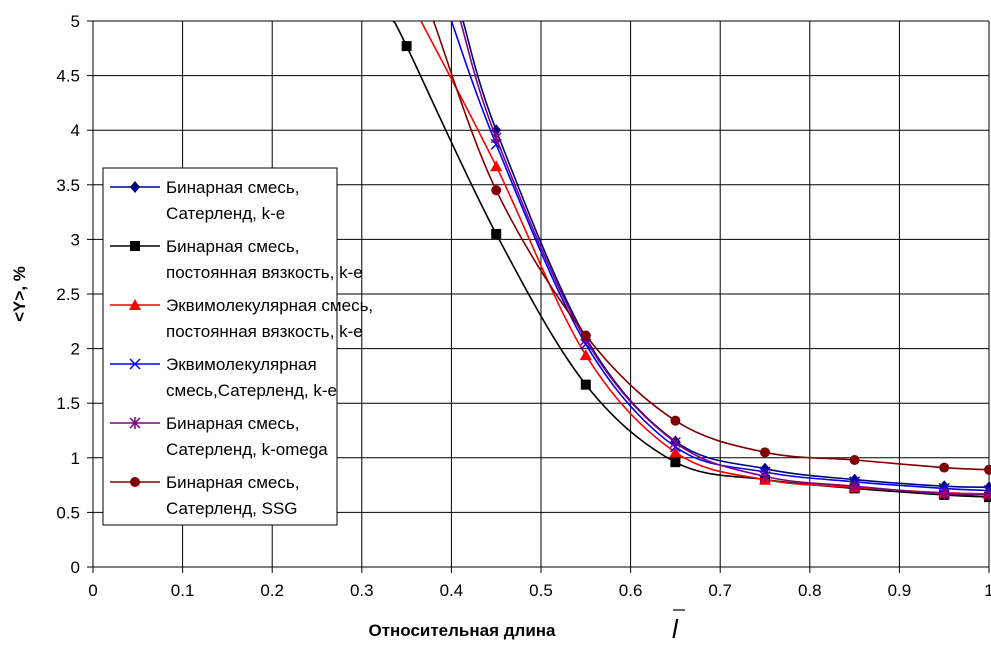 This screenshot has width=991, height=648. Describe the element at coordinates (75, 239) in the screenshot. I see `y-tick-label: 3` at that location.